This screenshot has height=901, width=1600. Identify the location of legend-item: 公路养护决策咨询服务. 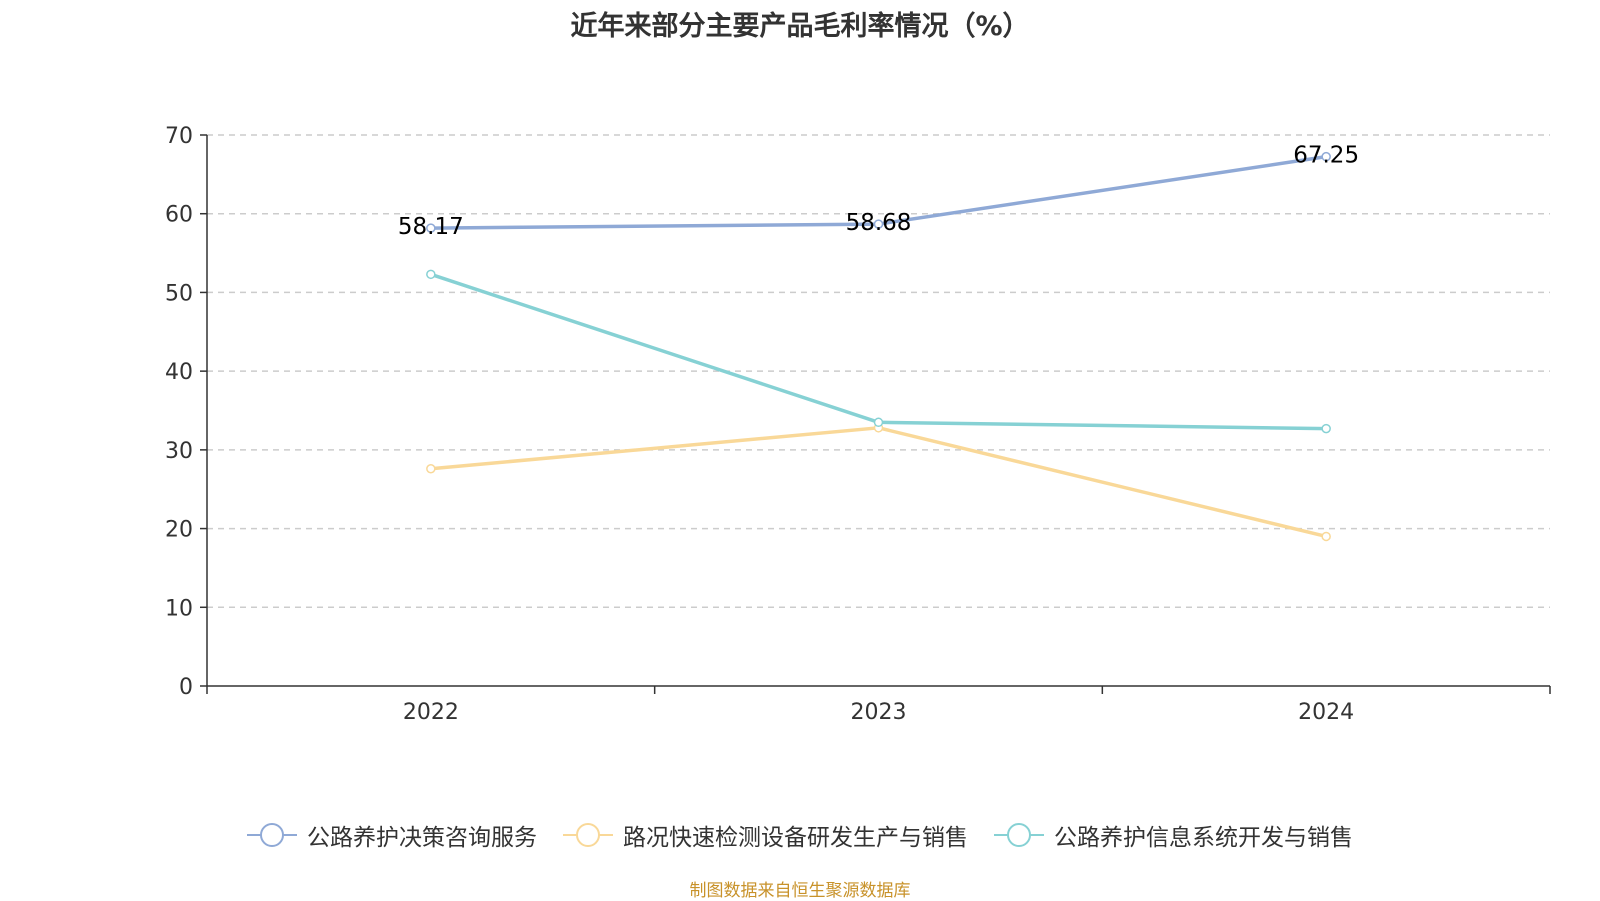
(392, 835).